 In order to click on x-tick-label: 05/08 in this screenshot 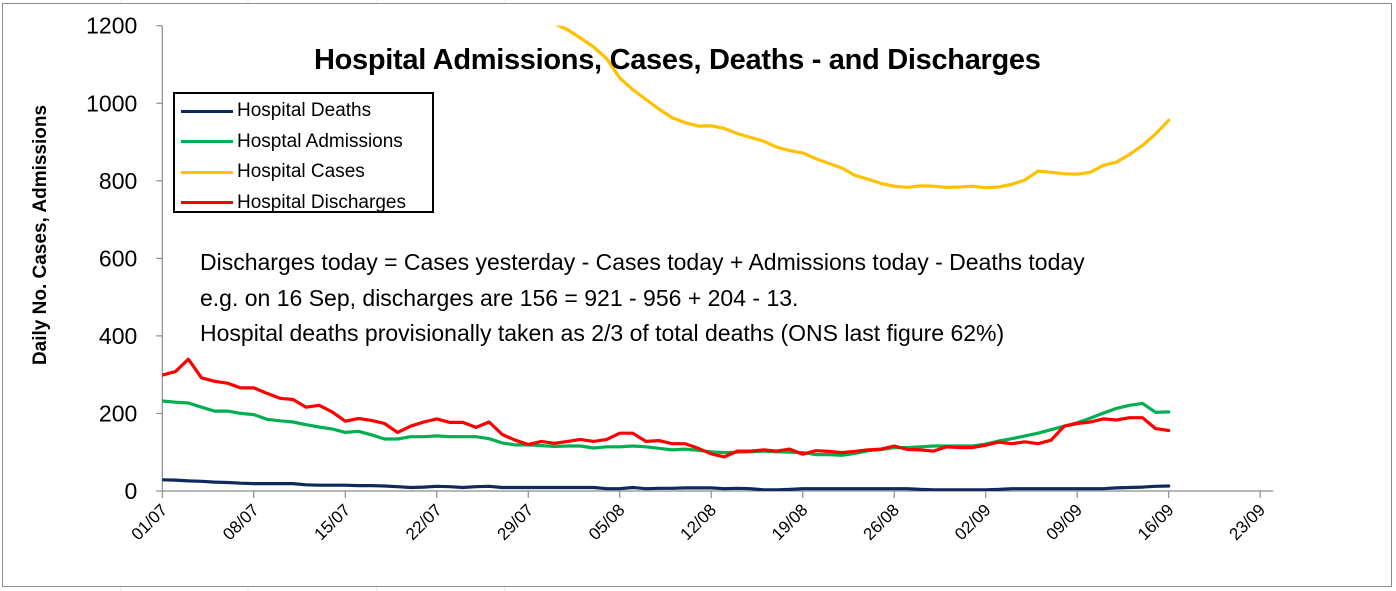, I will do `click(607, 522)`.